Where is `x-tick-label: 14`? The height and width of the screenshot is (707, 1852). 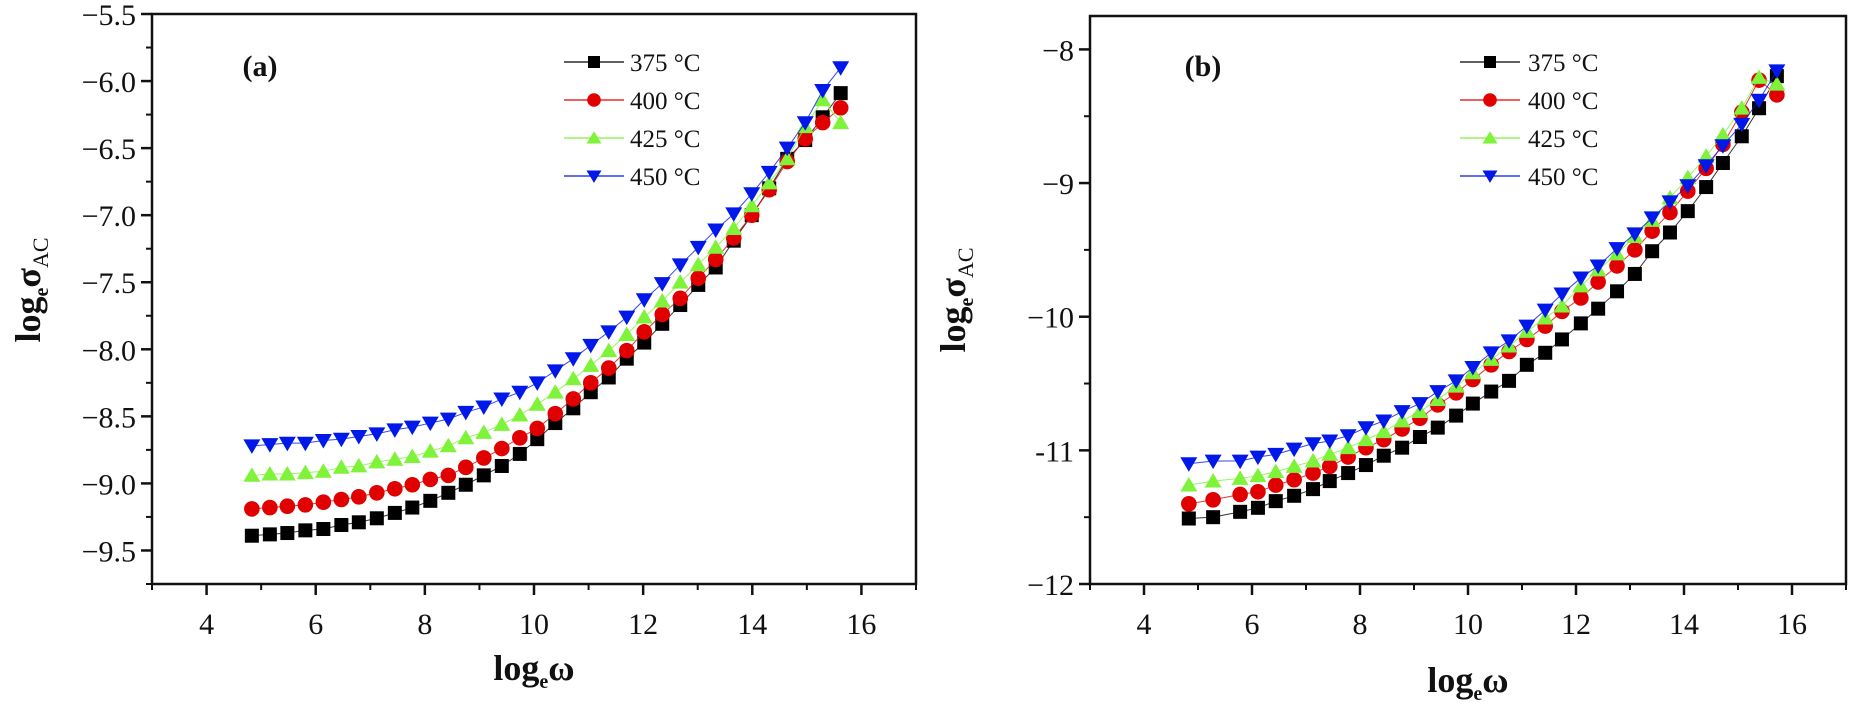
x-tick-label: 14 is located at coordinates (1684, 624).